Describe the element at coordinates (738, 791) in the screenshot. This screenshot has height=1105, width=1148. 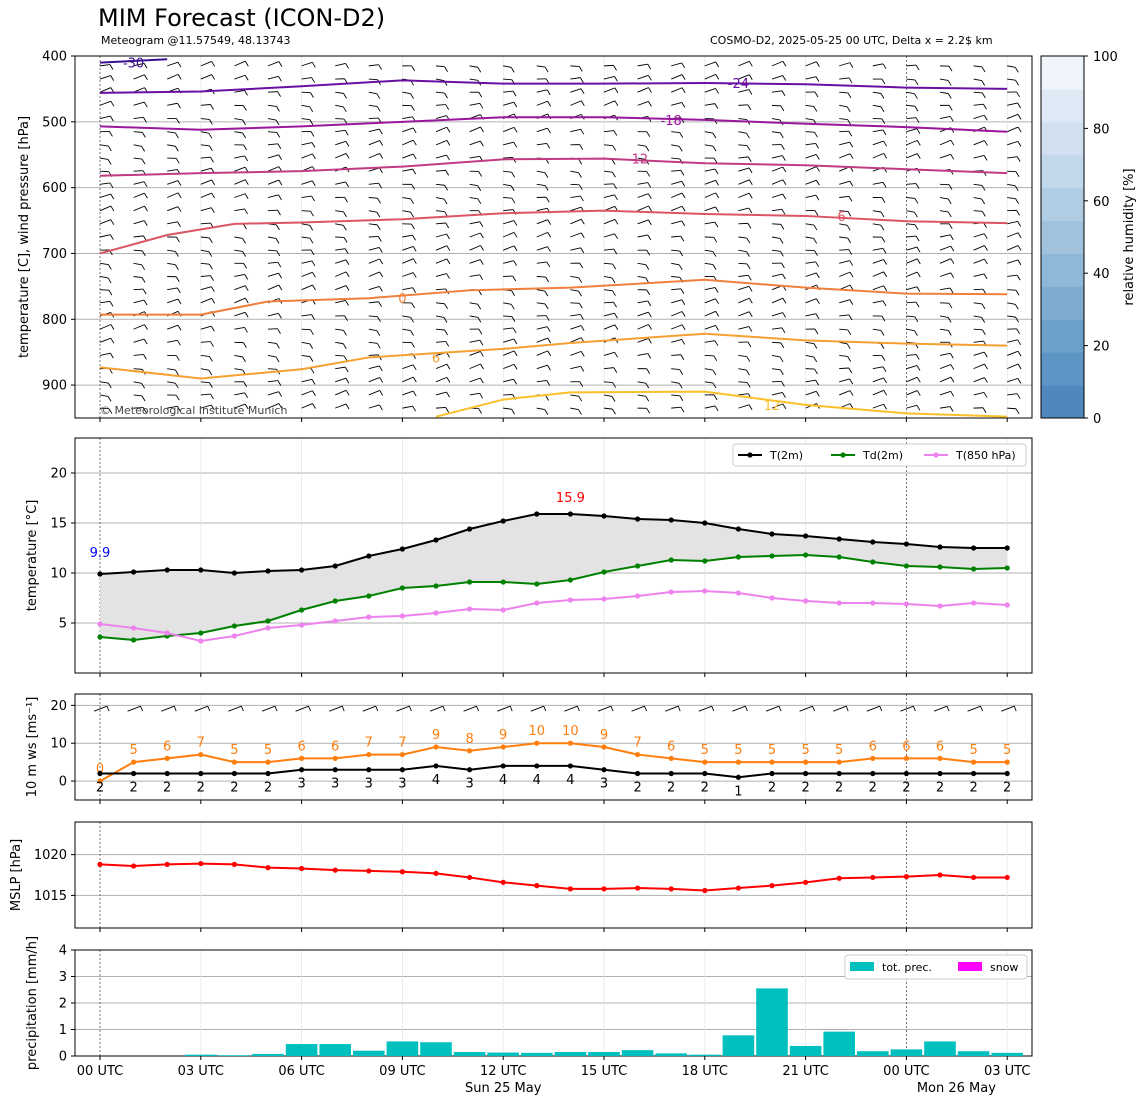
I see `data-label: 1` at that location.